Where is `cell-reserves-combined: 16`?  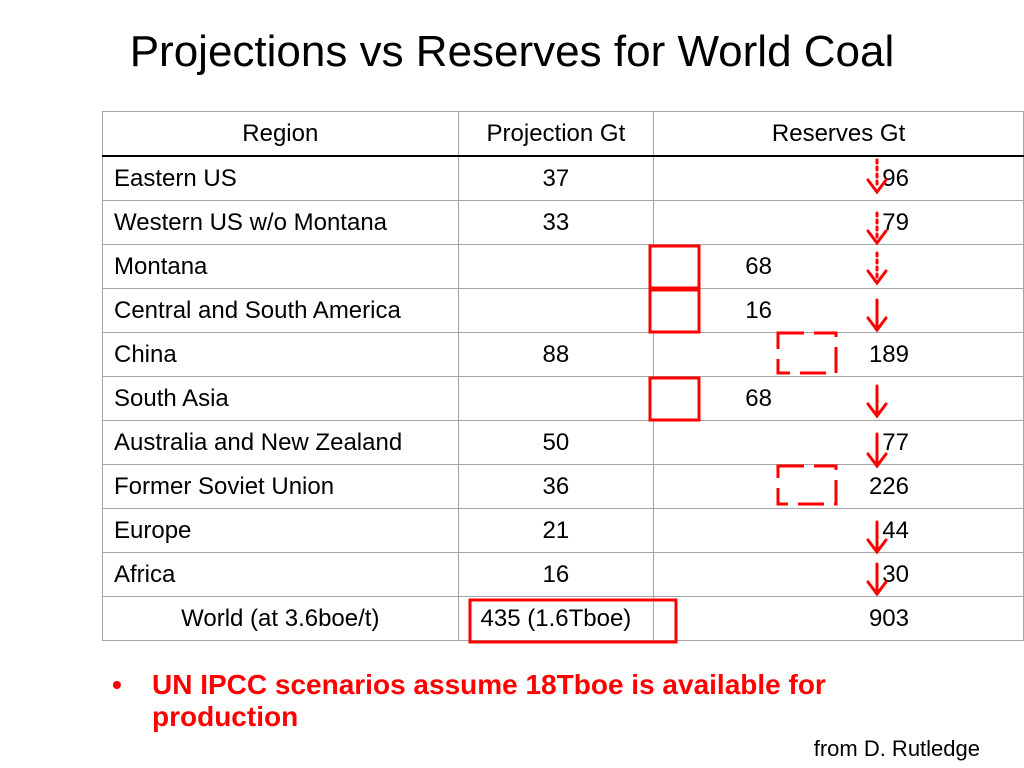
cell-reserves-combined: 16 is located at coordinates (740, 310).